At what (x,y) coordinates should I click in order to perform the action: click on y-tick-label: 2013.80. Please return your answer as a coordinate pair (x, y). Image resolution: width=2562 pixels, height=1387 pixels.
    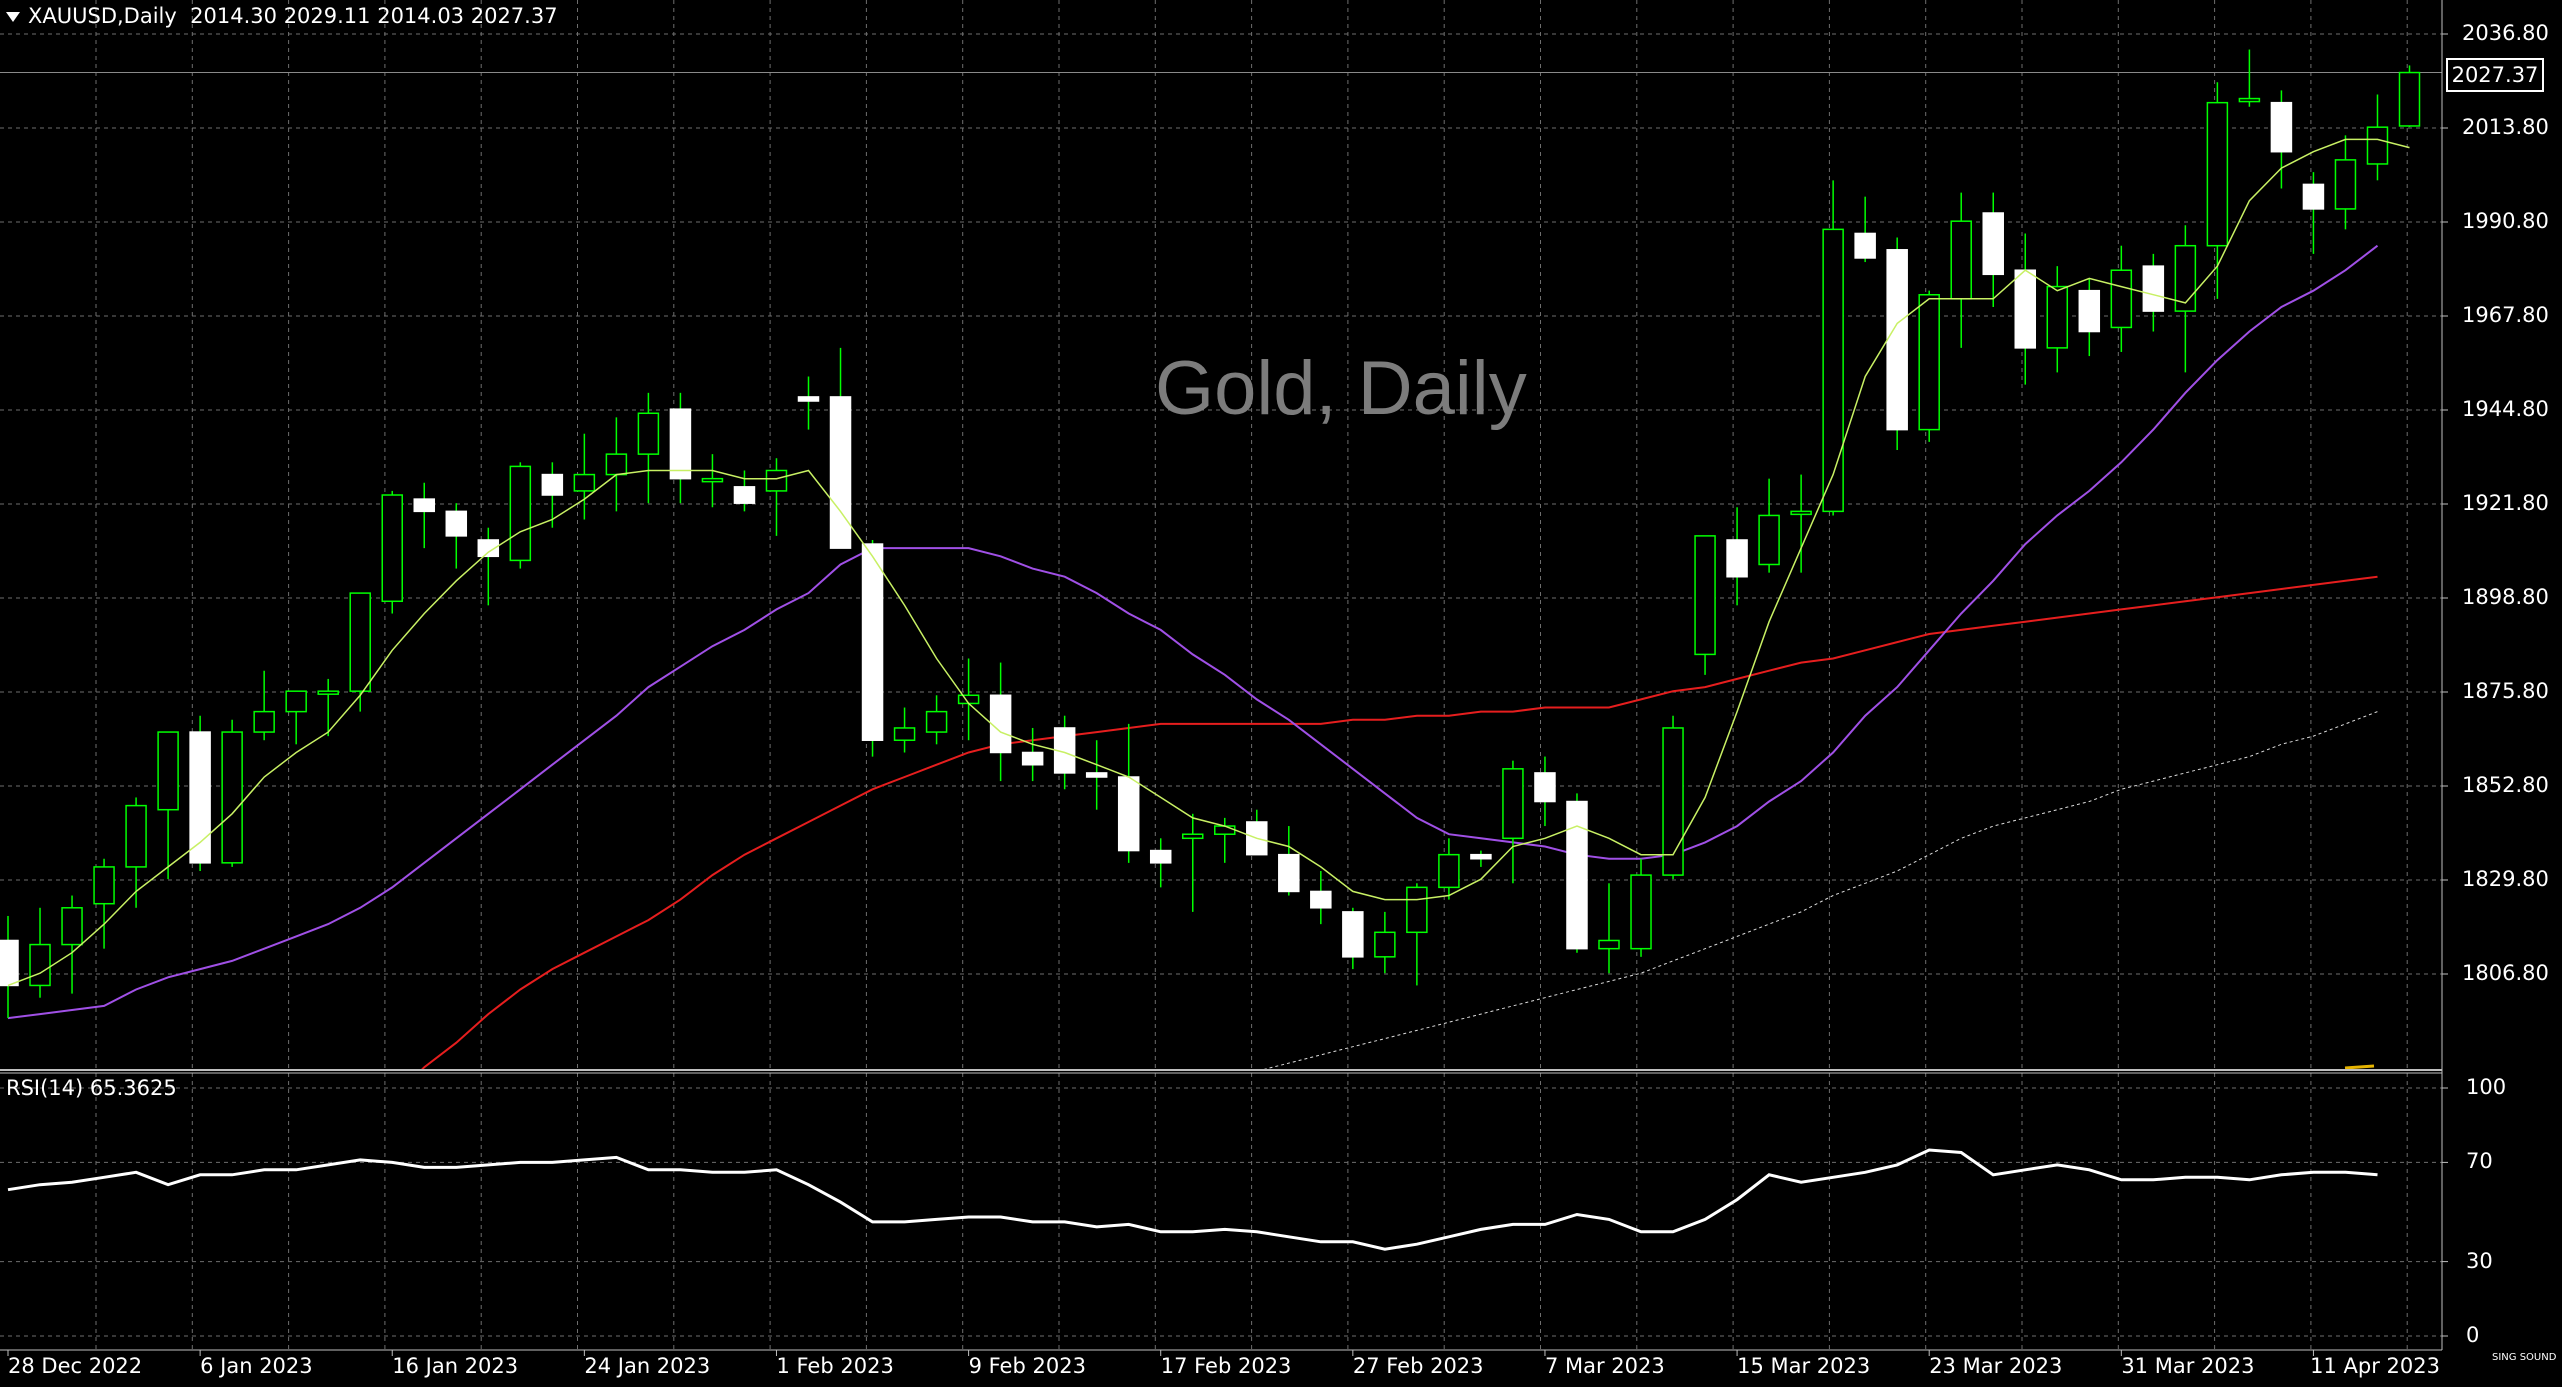
    Looking at the image, I should click on (2505, 127).